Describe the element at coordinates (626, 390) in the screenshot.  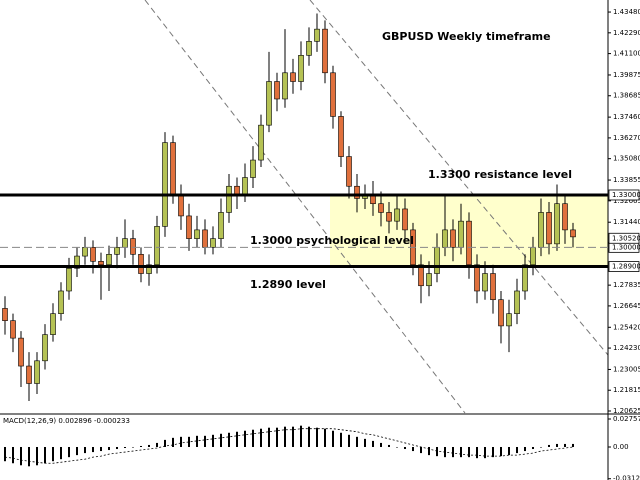
I see `y-tick-label: 1.21815` at that location.